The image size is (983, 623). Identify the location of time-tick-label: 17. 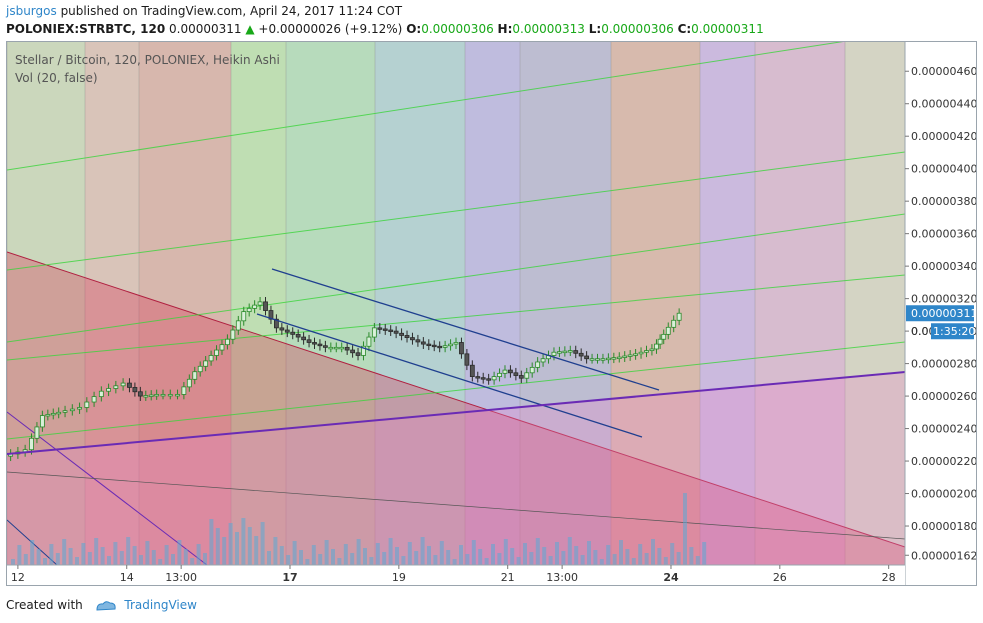
(289, 577).